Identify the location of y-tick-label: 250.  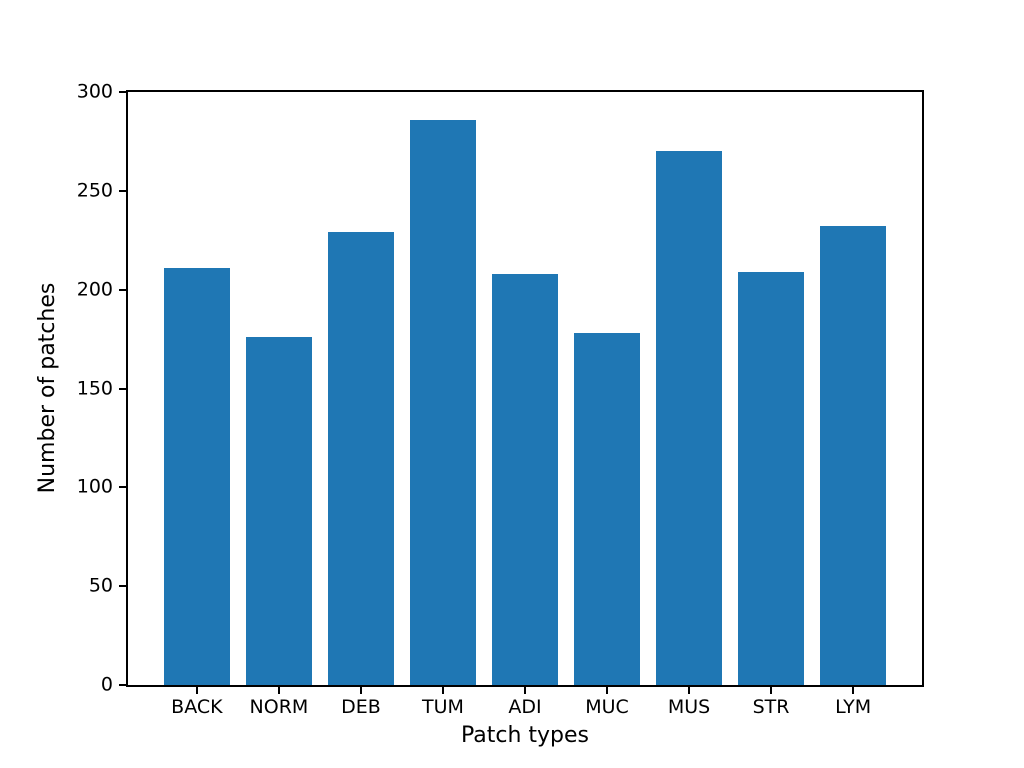
(94, 190).